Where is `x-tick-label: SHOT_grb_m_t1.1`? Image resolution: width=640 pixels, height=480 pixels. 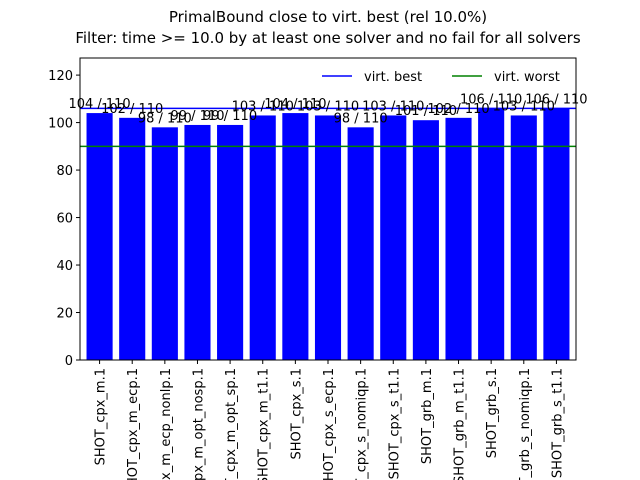 x-tick-label: SHOT_grb_m_t1.1 is located at coordinates (460, 424).